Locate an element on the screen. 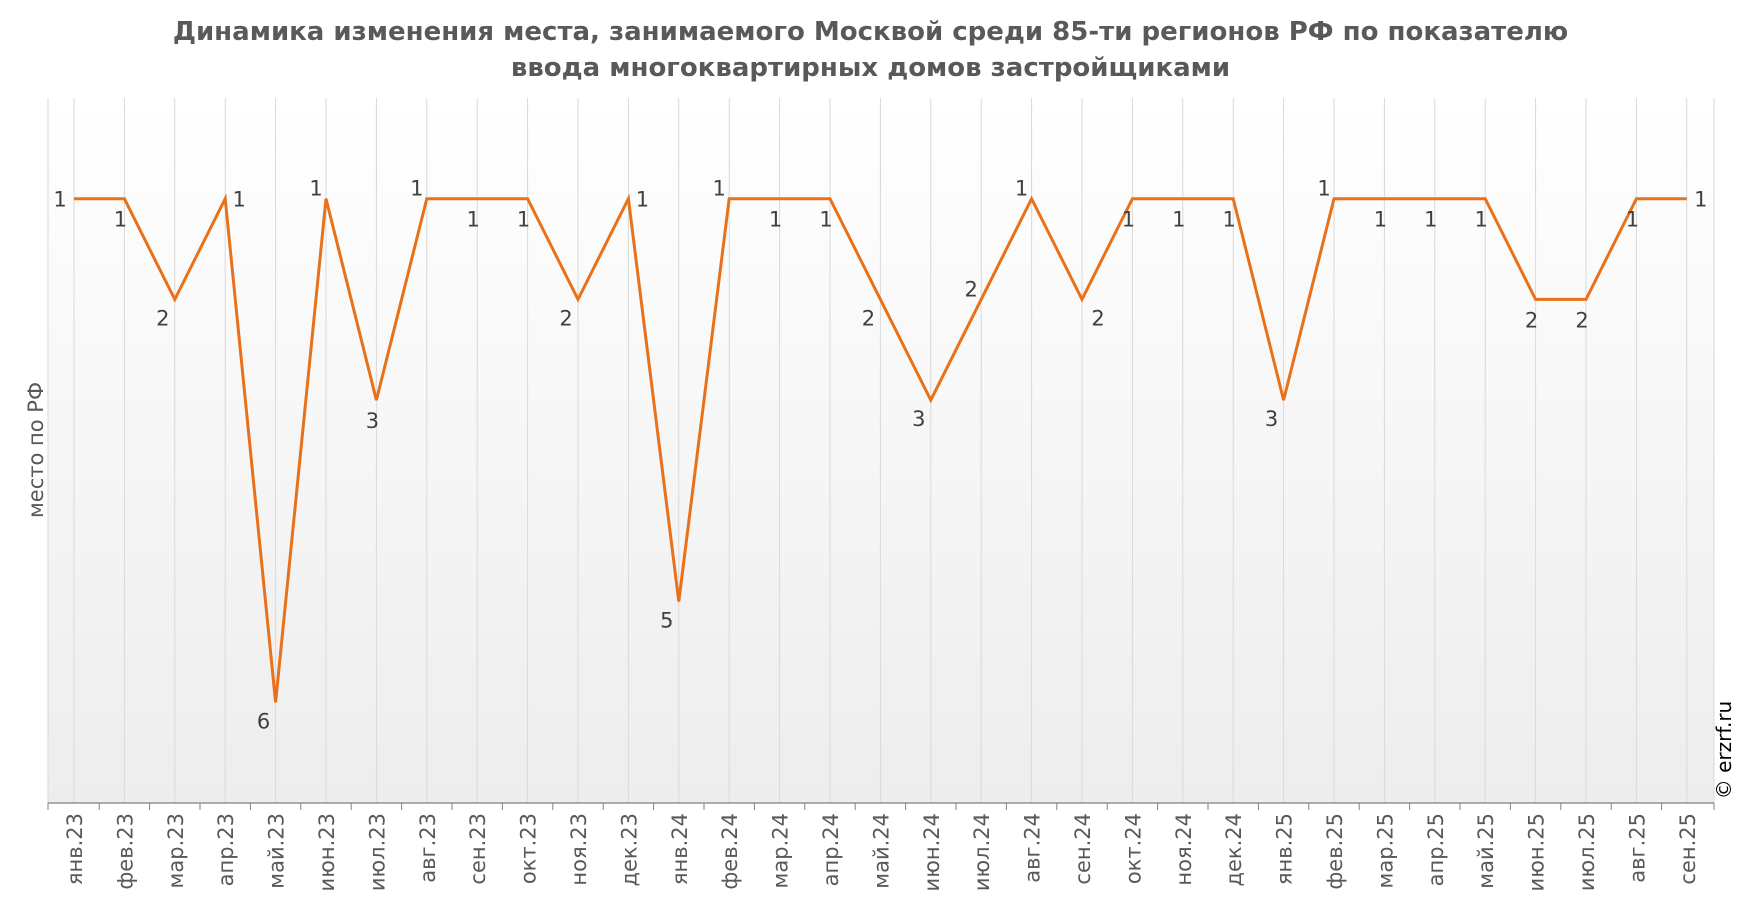  x-tick-label: ноя.23 is located at coordinates (579, 849).